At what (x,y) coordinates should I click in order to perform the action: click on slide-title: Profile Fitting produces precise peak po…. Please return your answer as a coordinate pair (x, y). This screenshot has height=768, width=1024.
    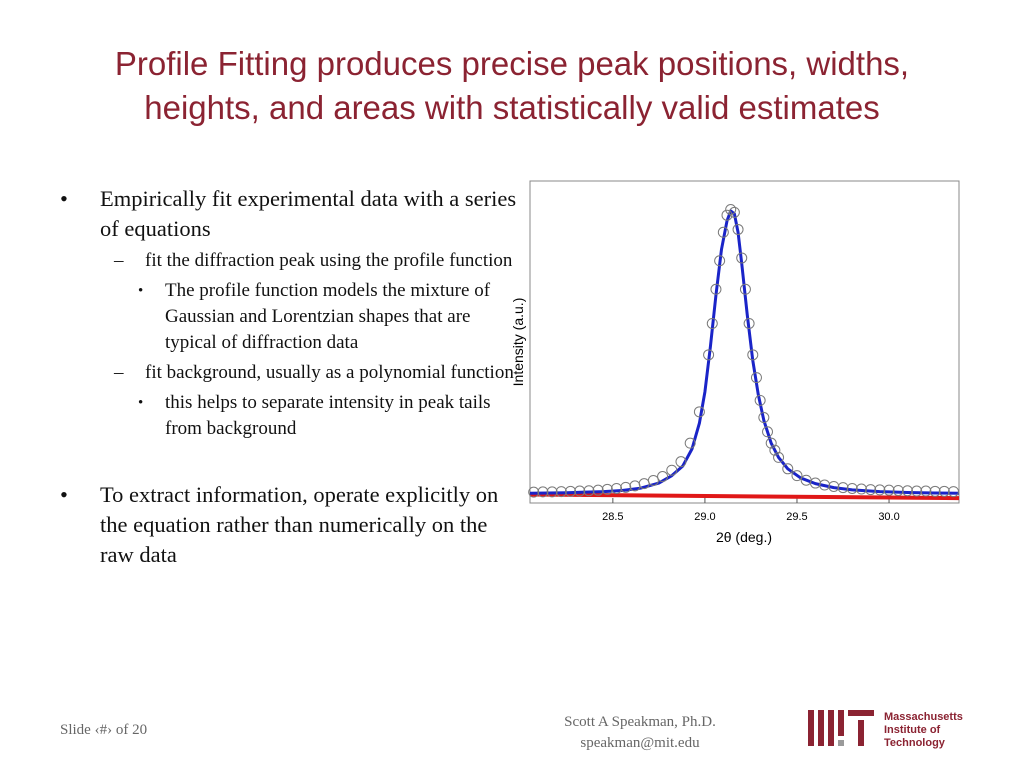
    Looking at the image, I should click on (512, 86).